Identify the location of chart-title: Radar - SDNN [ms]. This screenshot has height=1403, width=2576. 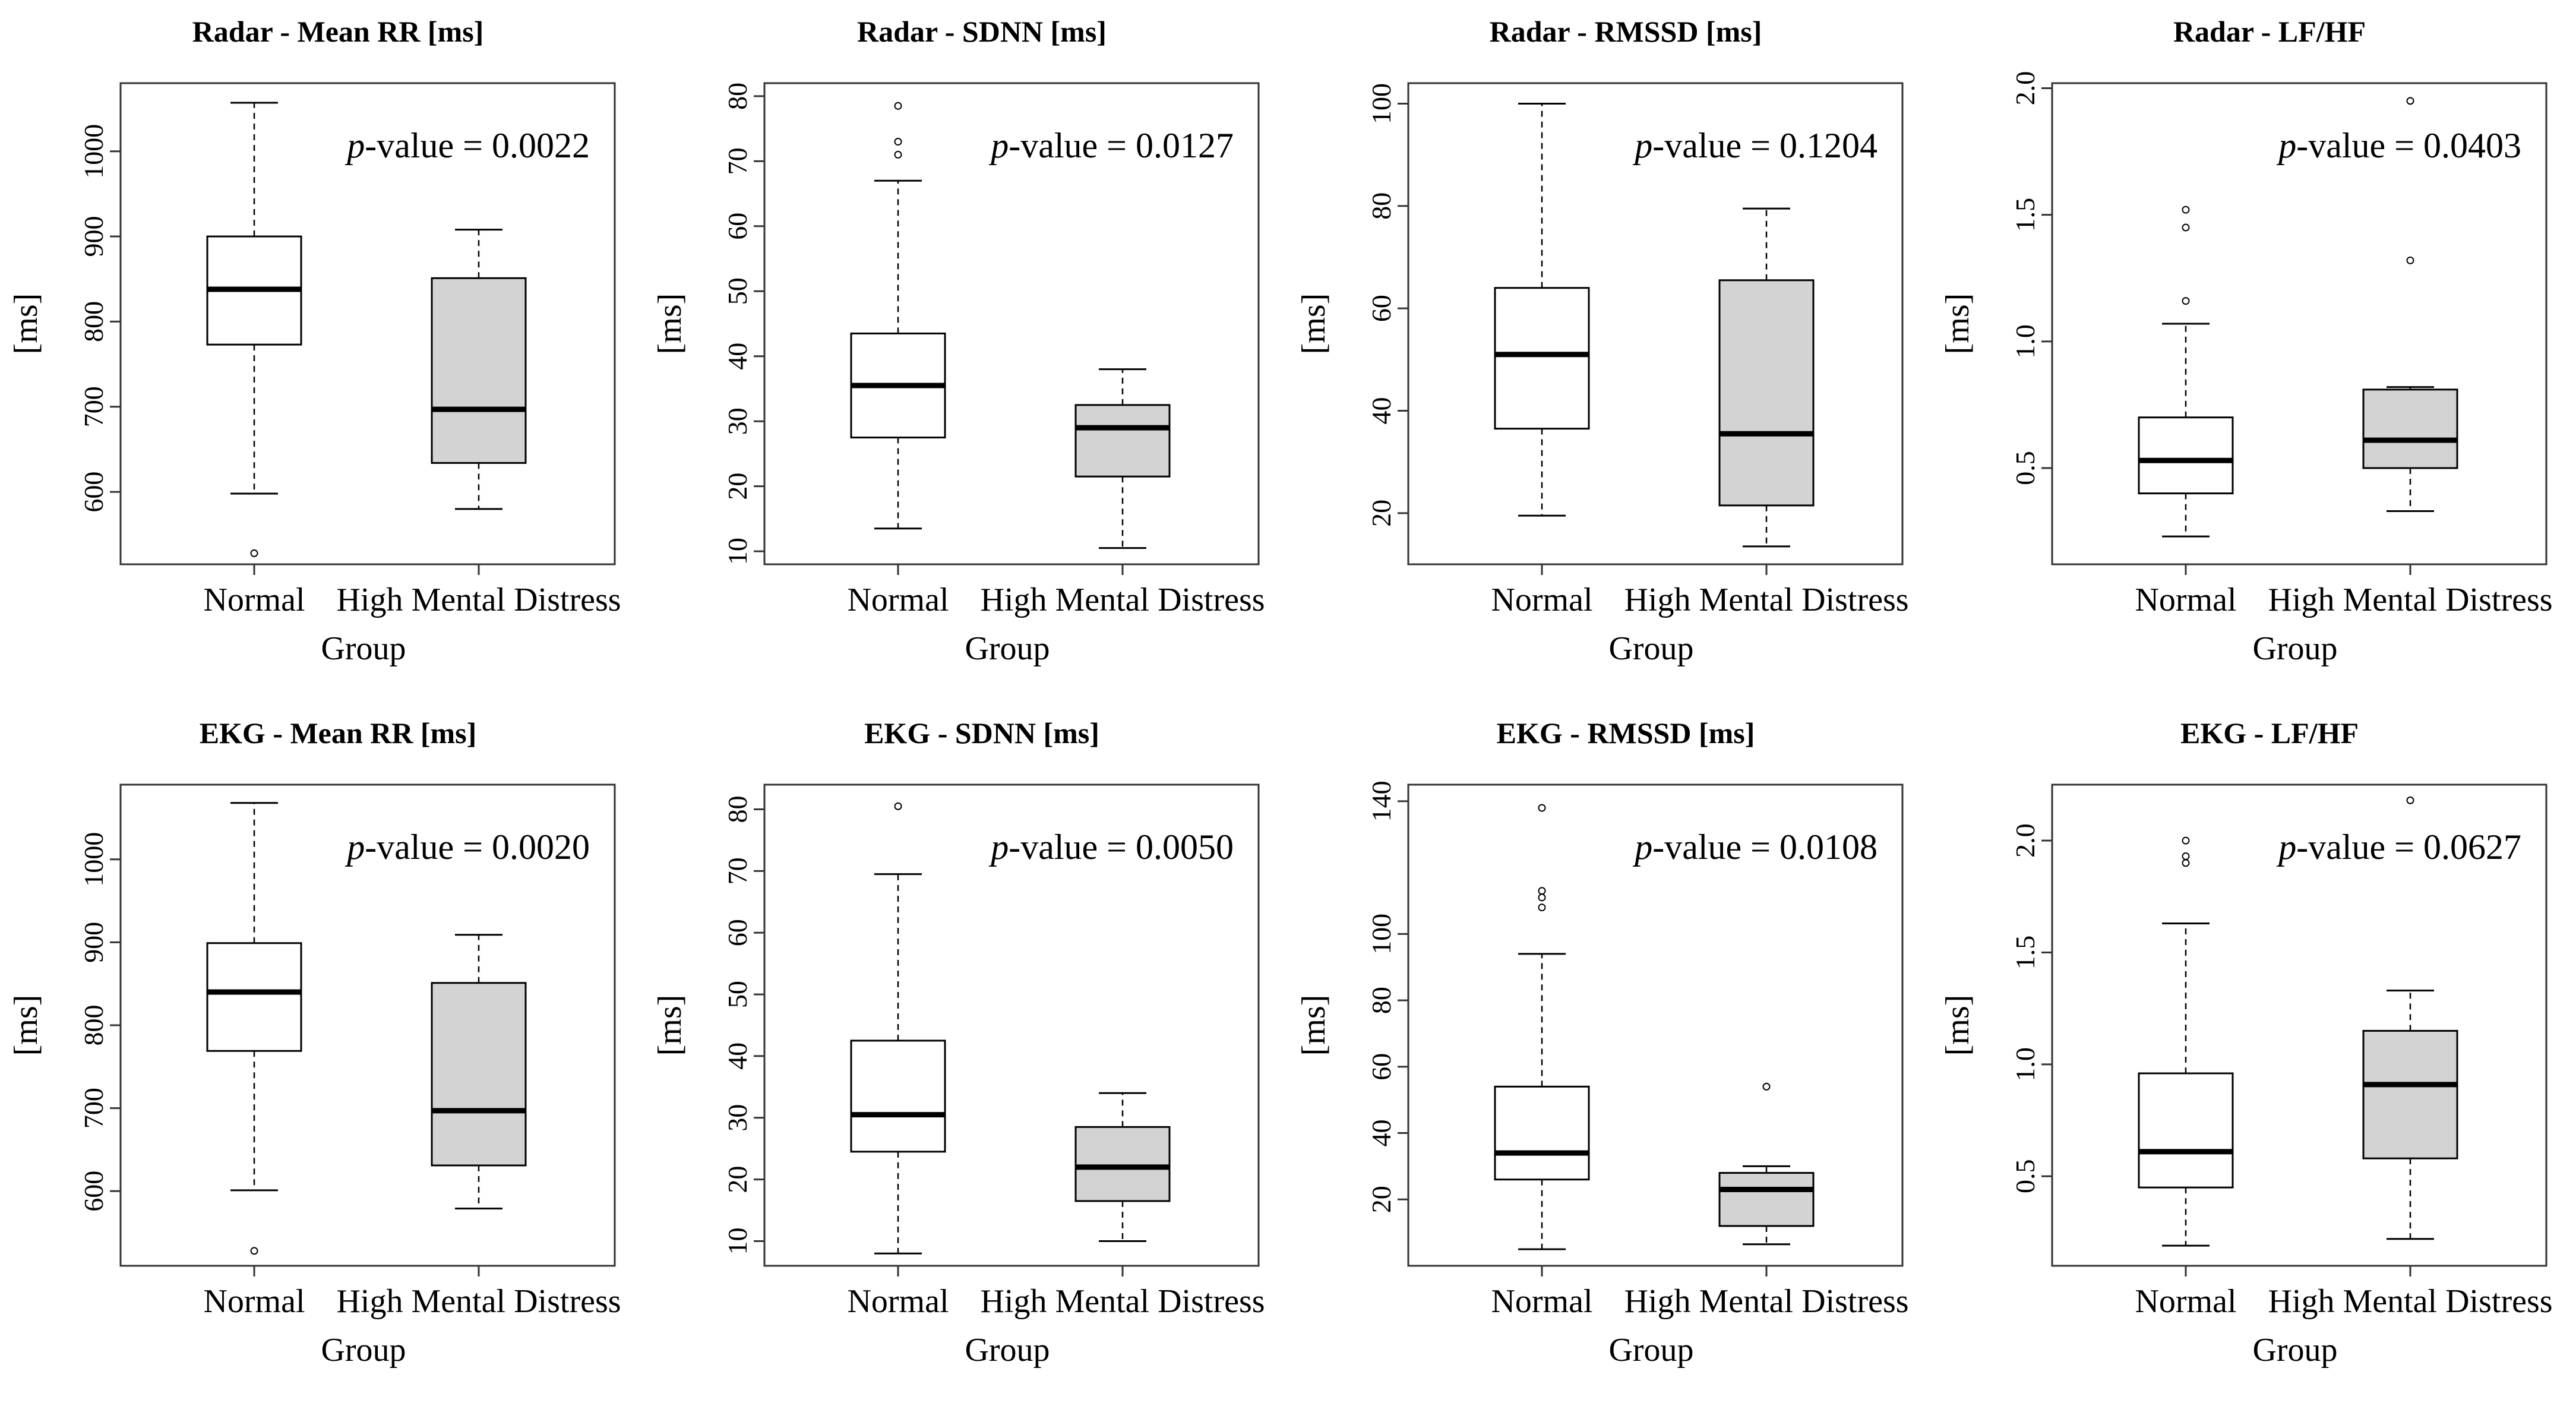
(982, 31).